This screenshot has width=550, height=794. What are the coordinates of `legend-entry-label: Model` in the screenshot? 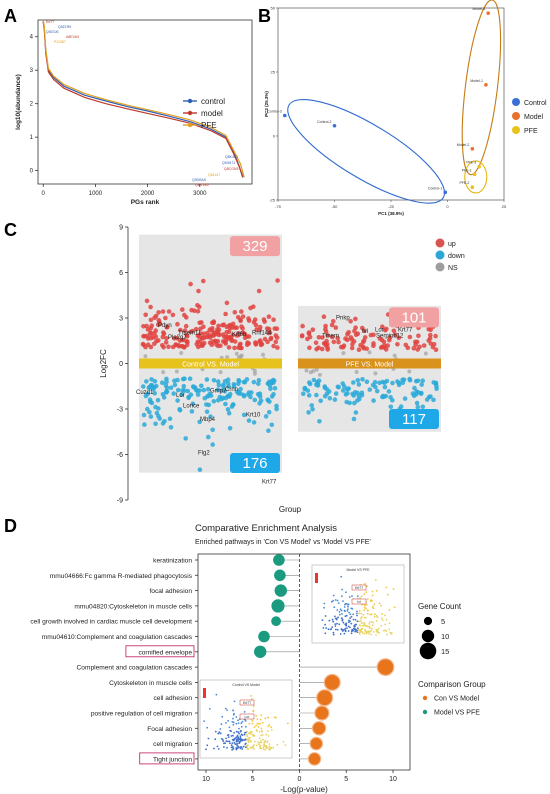 It's located at (534, 117).